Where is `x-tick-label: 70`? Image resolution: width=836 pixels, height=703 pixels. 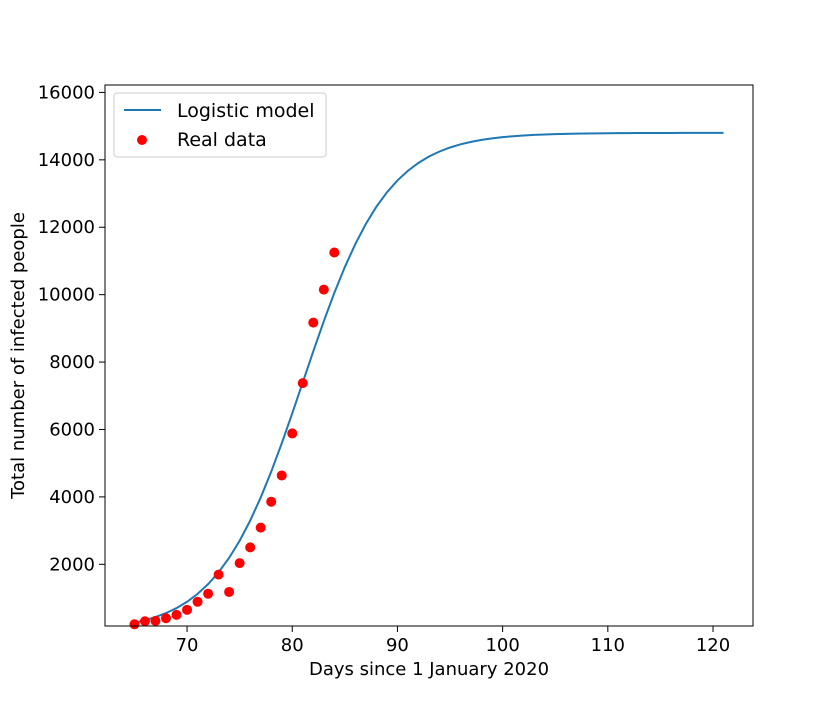 x-tick-label: 70 is located at coordinates (187, 645).